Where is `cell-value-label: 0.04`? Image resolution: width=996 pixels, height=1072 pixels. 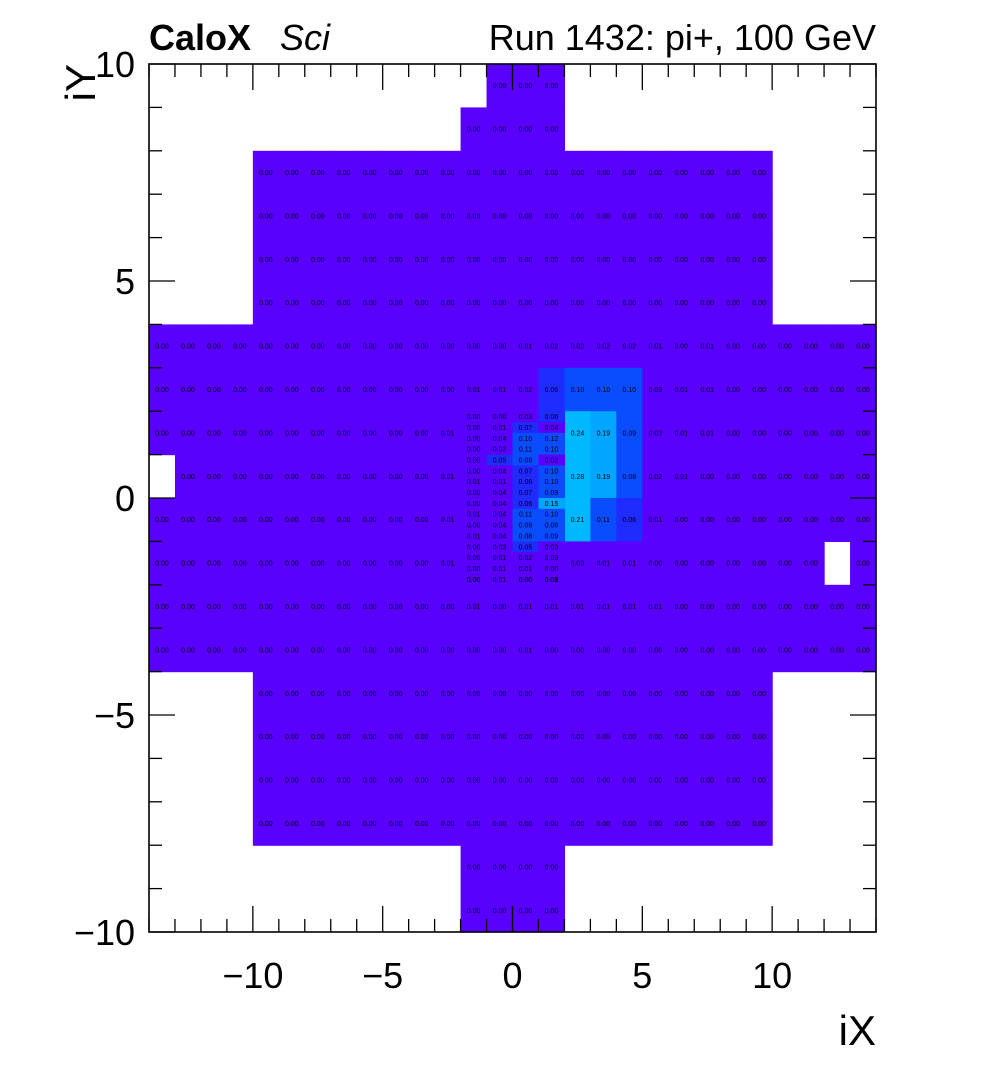
cell-value-label: 0.04 is located at coordinates (500, 471).